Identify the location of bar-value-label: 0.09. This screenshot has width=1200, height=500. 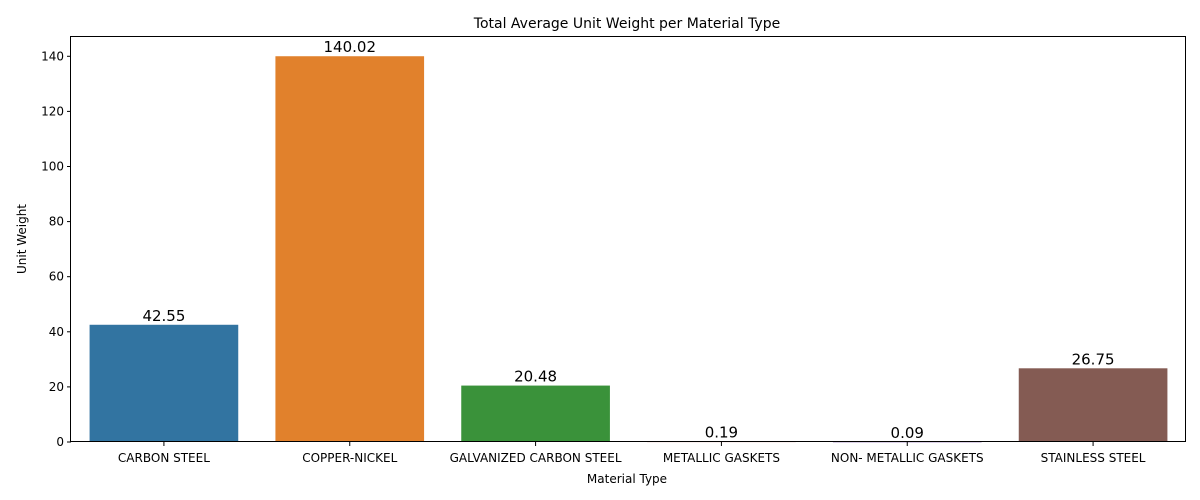
(907, 433).